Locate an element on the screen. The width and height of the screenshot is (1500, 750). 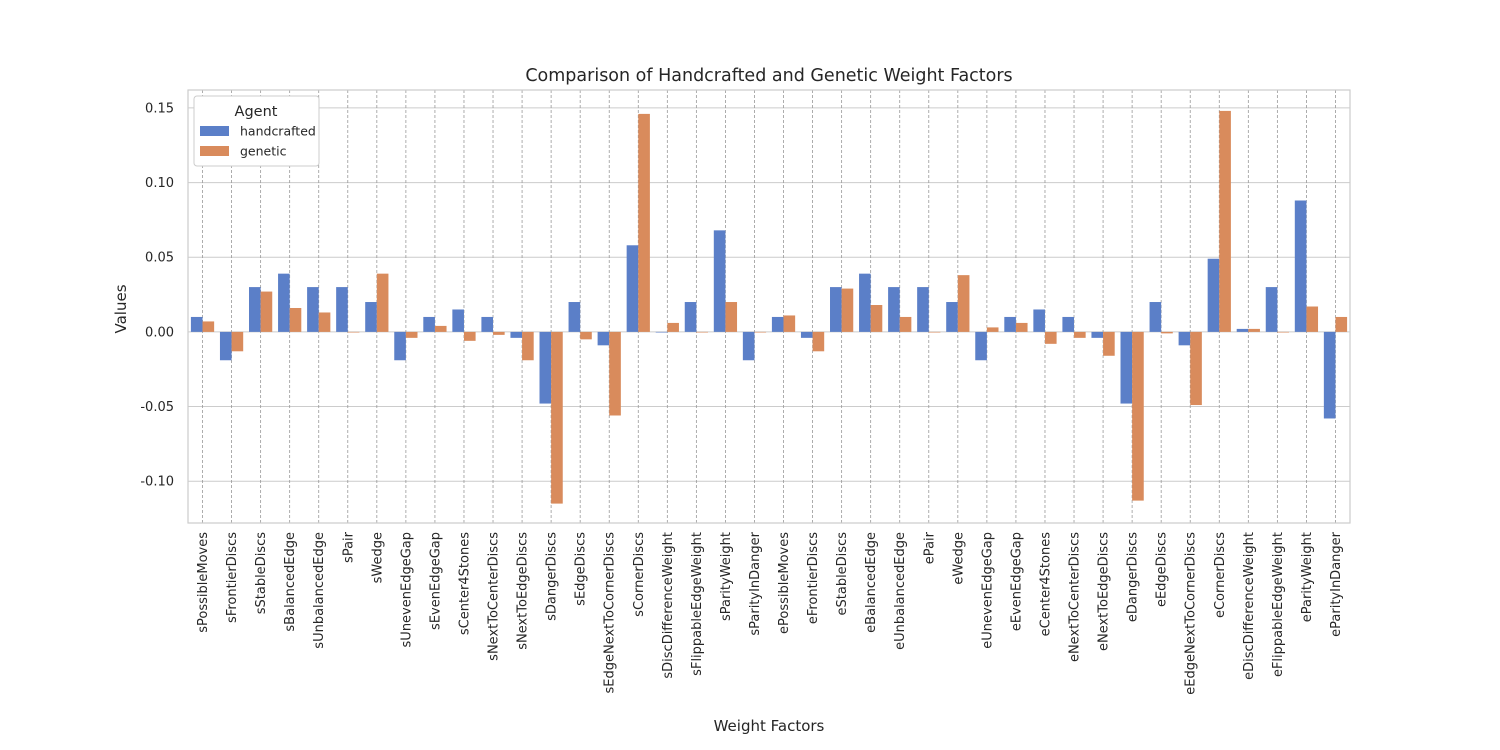
x-tick-label: sNextToEdgeDiscs is located at coordinates (523, 591).